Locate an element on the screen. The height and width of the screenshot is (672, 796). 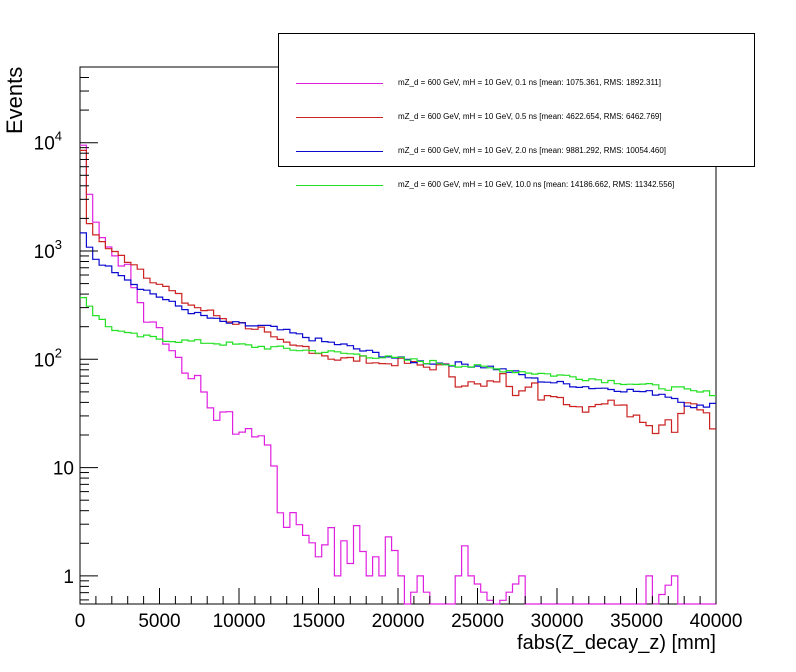
y-tick-label: 1 is located at coordinates (68, 577).